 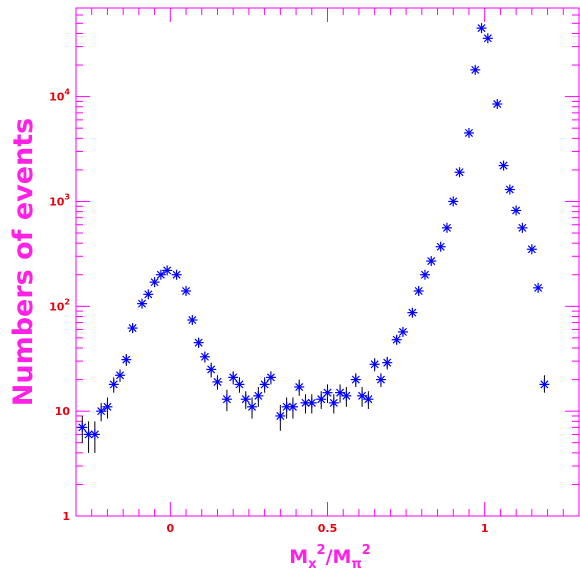 I want to click on y-tick-label: 10³, so click(x=59, y=200).